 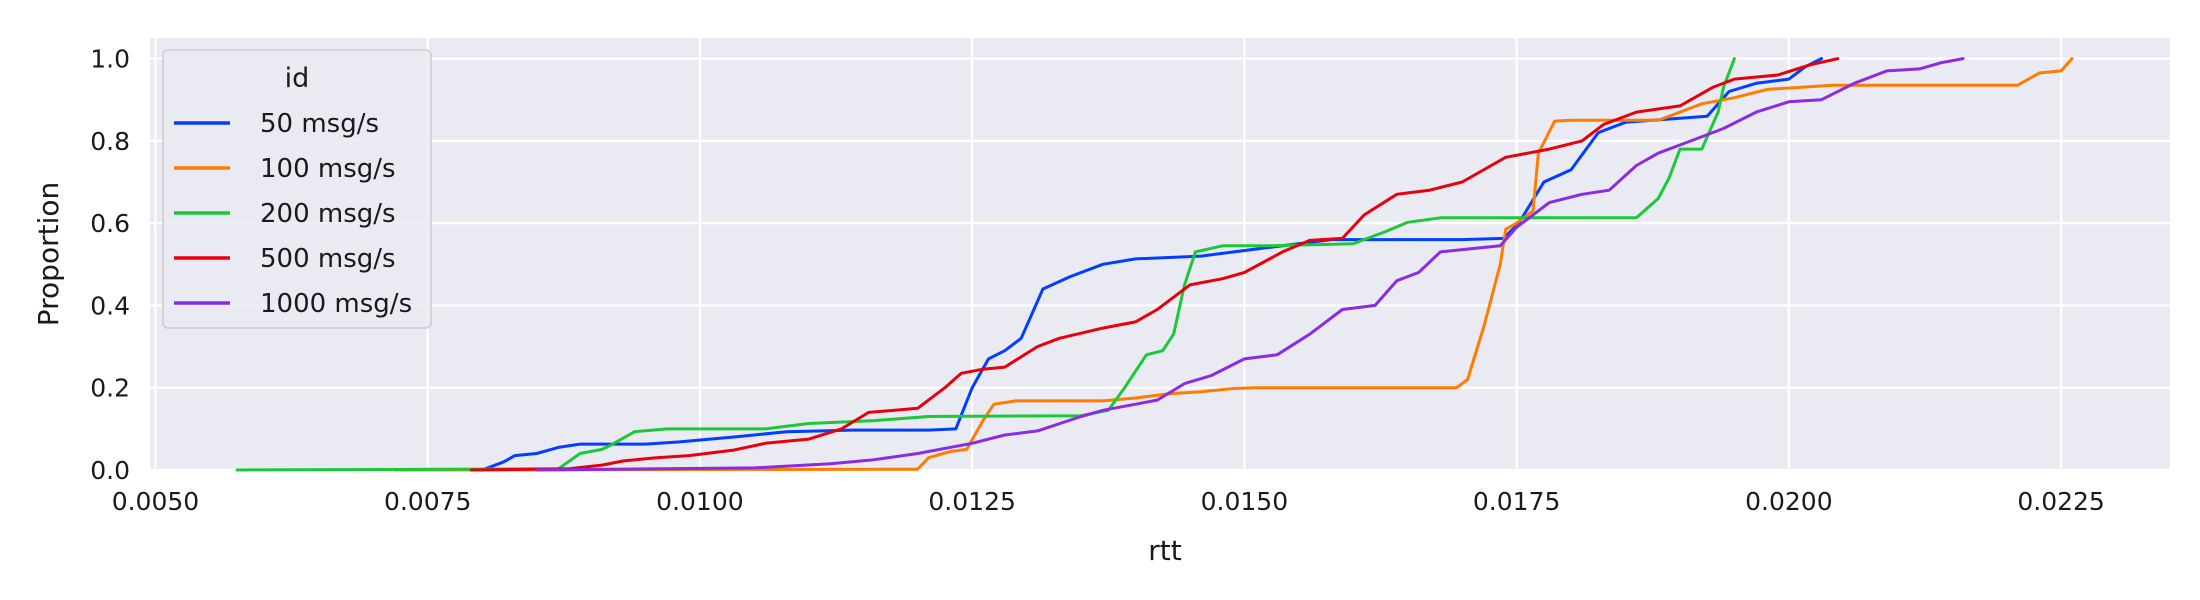 I want to click on legend-label: 1000 msg/s, so click(x=336, y=304).